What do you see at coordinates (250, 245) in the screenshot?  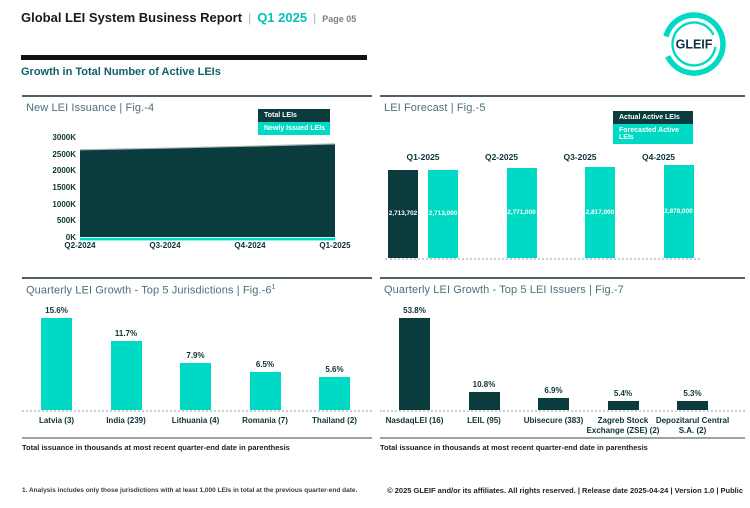 I see `x-axis-label: Q4-2024` at bounding box center [250, 245].